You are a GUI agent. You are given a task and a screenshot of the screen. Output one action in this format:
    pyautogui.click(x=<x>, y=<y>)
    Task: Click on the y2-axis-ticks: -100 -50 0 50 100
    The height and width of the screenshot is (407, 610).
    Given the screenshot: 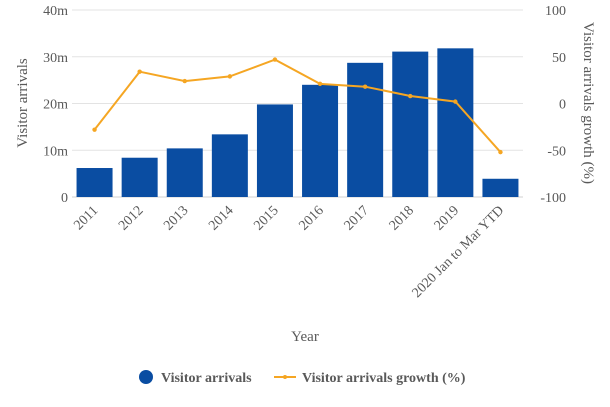 What is the action you would take?
    pyautogui.click(x=553, y=105)
    